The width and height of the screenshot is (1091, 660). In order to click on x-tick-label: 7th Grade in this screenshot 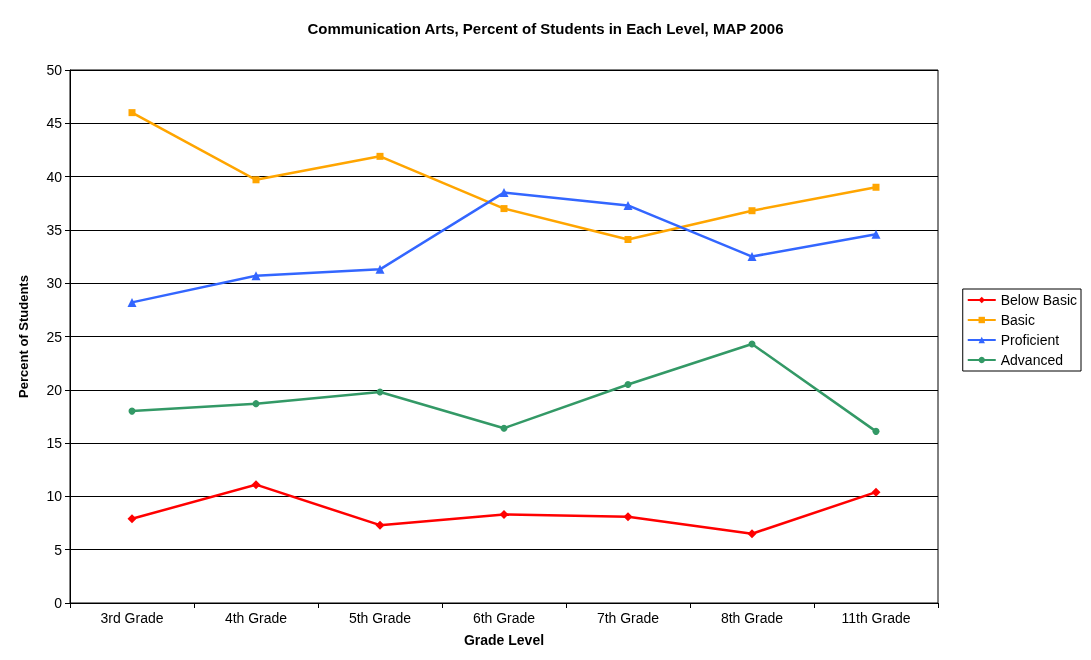, I will do `click(628, 618)`.